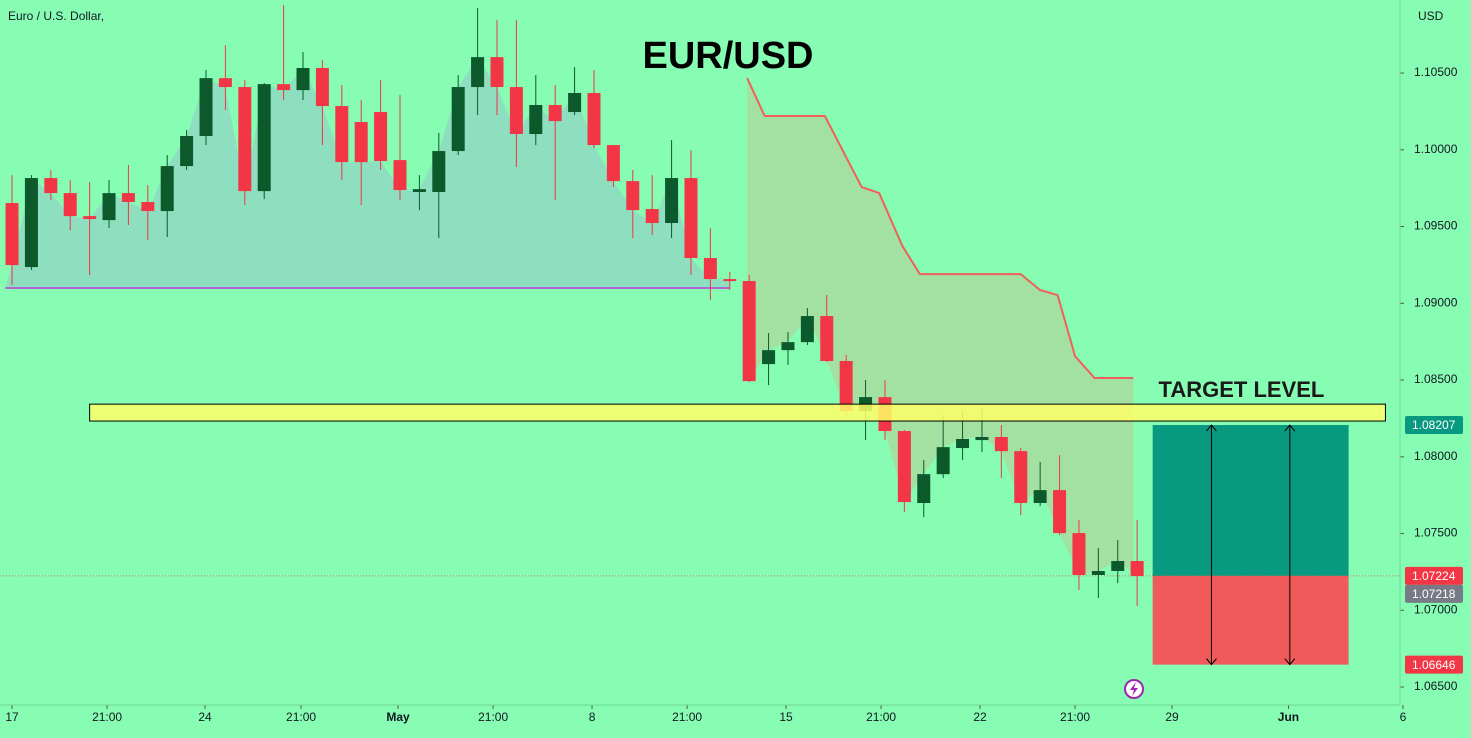 The width and height of the screenshot is (1471, 738). What do you see at coordinates (1436, 533) in the screenshot?
I see `y-tick-label: 1.07500` at bounding box center [1436, 533].